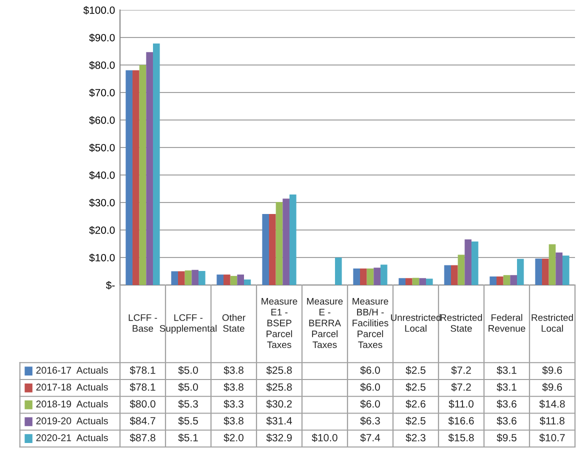  What do you see at coordinates (102, 38) in the screenshot?
I see `y-tick-label: $90.0` at bounding box center [102, 38].